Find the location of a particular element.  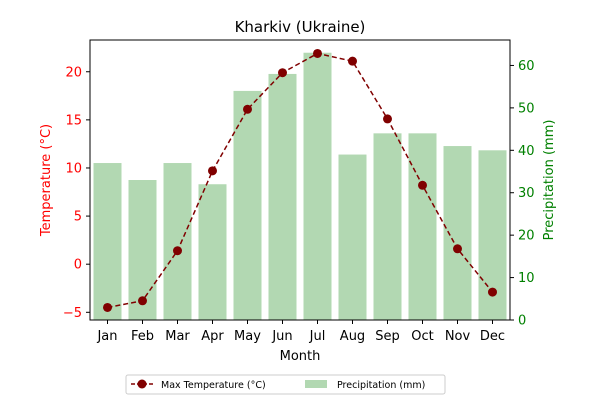

y-left-tick-label: 10 is located at coordinates (73, 168).